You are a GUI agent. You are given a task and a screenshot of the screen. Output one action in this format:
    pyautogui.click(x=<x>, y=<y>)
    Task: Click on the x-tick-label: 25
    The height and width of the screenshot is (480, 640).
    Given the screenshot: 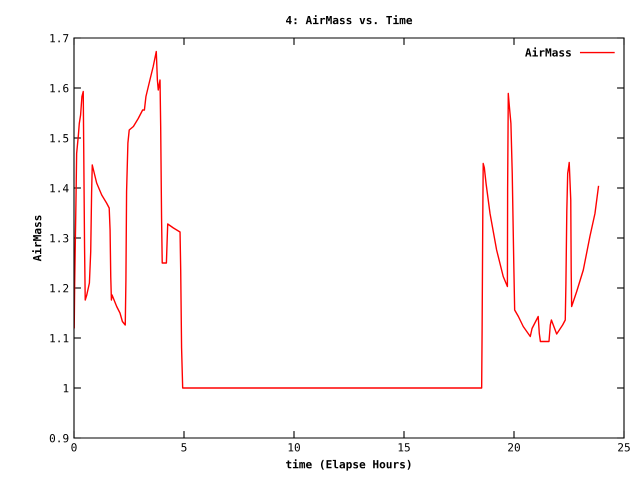 What is the action you would take?
    pyautogui.click(x=624, y=447)
    